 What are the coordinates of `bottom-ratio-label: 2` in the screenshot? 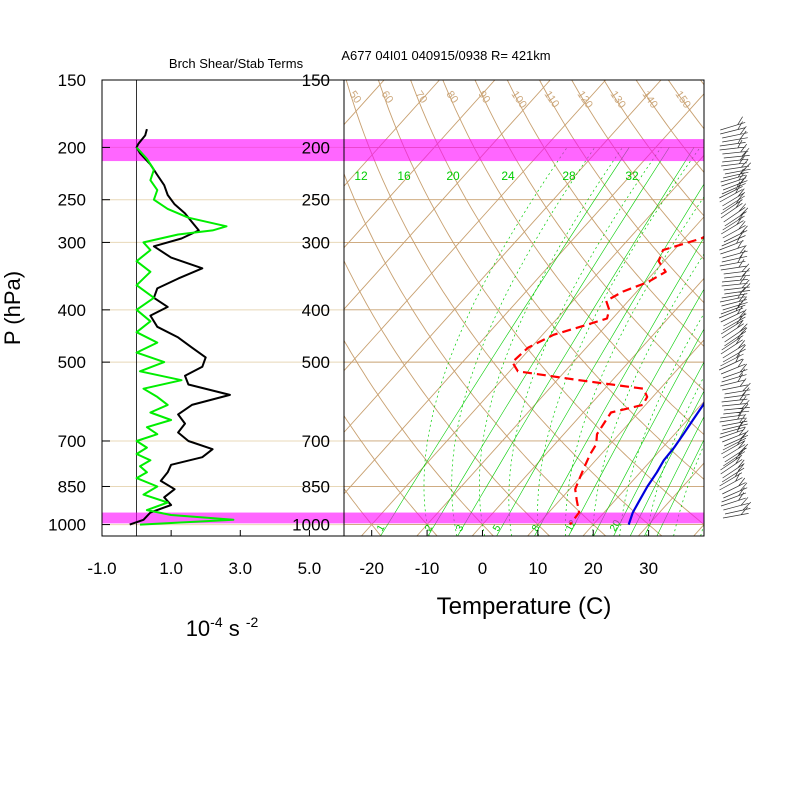 It's located at (429, 528).